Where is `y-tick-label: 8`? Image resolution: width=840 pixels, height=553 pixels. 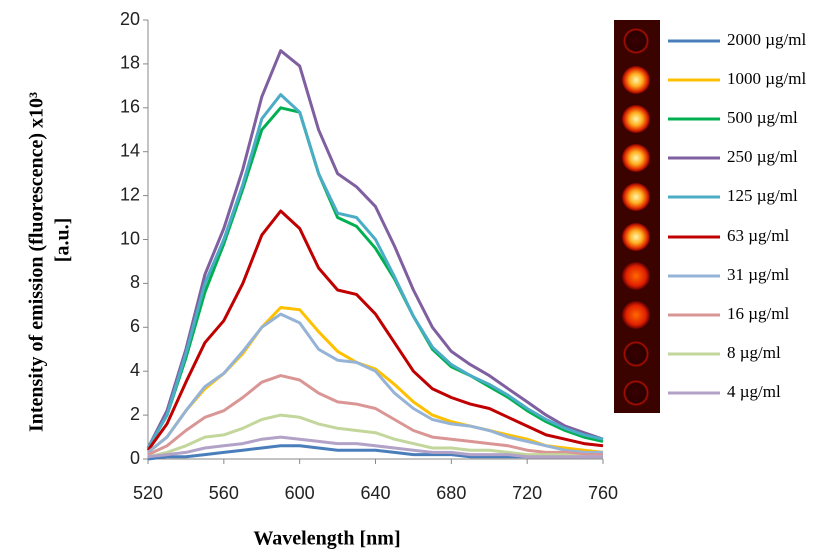
y-tick-label: 8 is located at coordinates (135, 282).